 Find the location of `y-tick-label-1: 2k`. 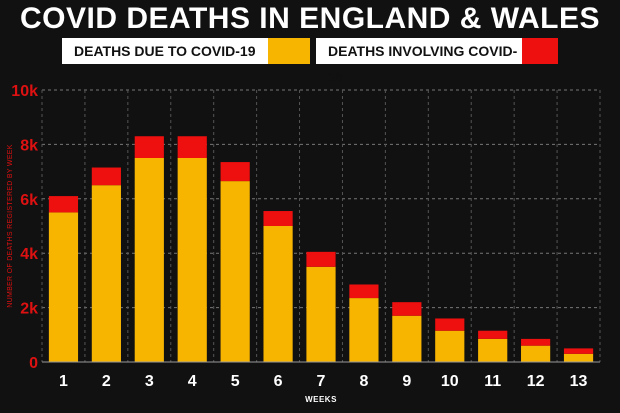

y-tick-label-1: 2k is located at coordinates (29, 309).